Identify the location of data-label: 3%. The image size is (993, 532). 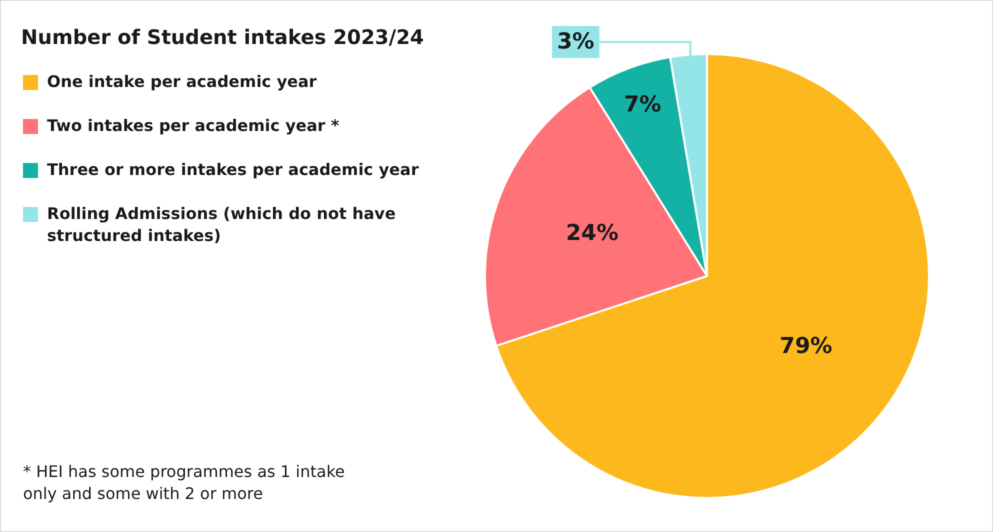
(575, 42).